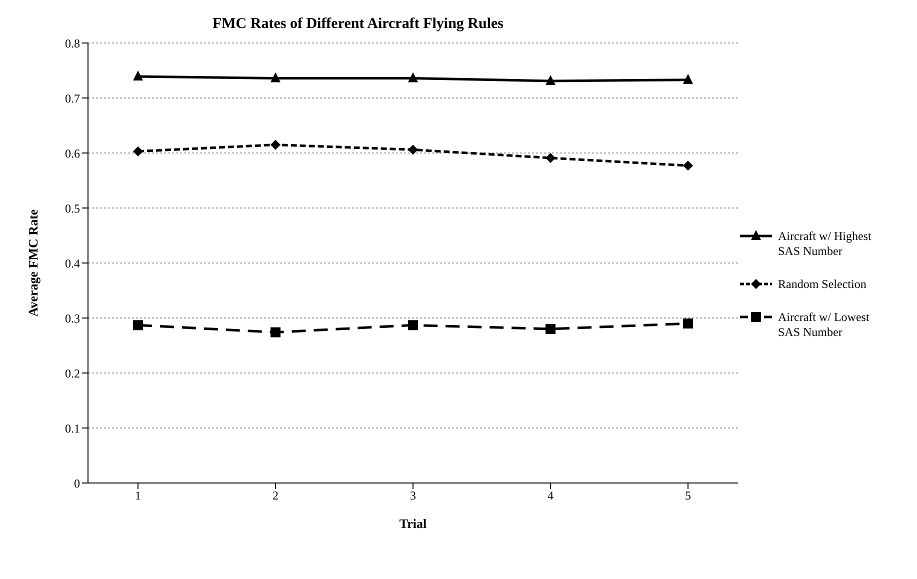 The width and height of the screenshot is (917, 579). Describe the element at coordinates (72, 43) in the screenshot. I see `y-tick-label: 0.8` at that location.